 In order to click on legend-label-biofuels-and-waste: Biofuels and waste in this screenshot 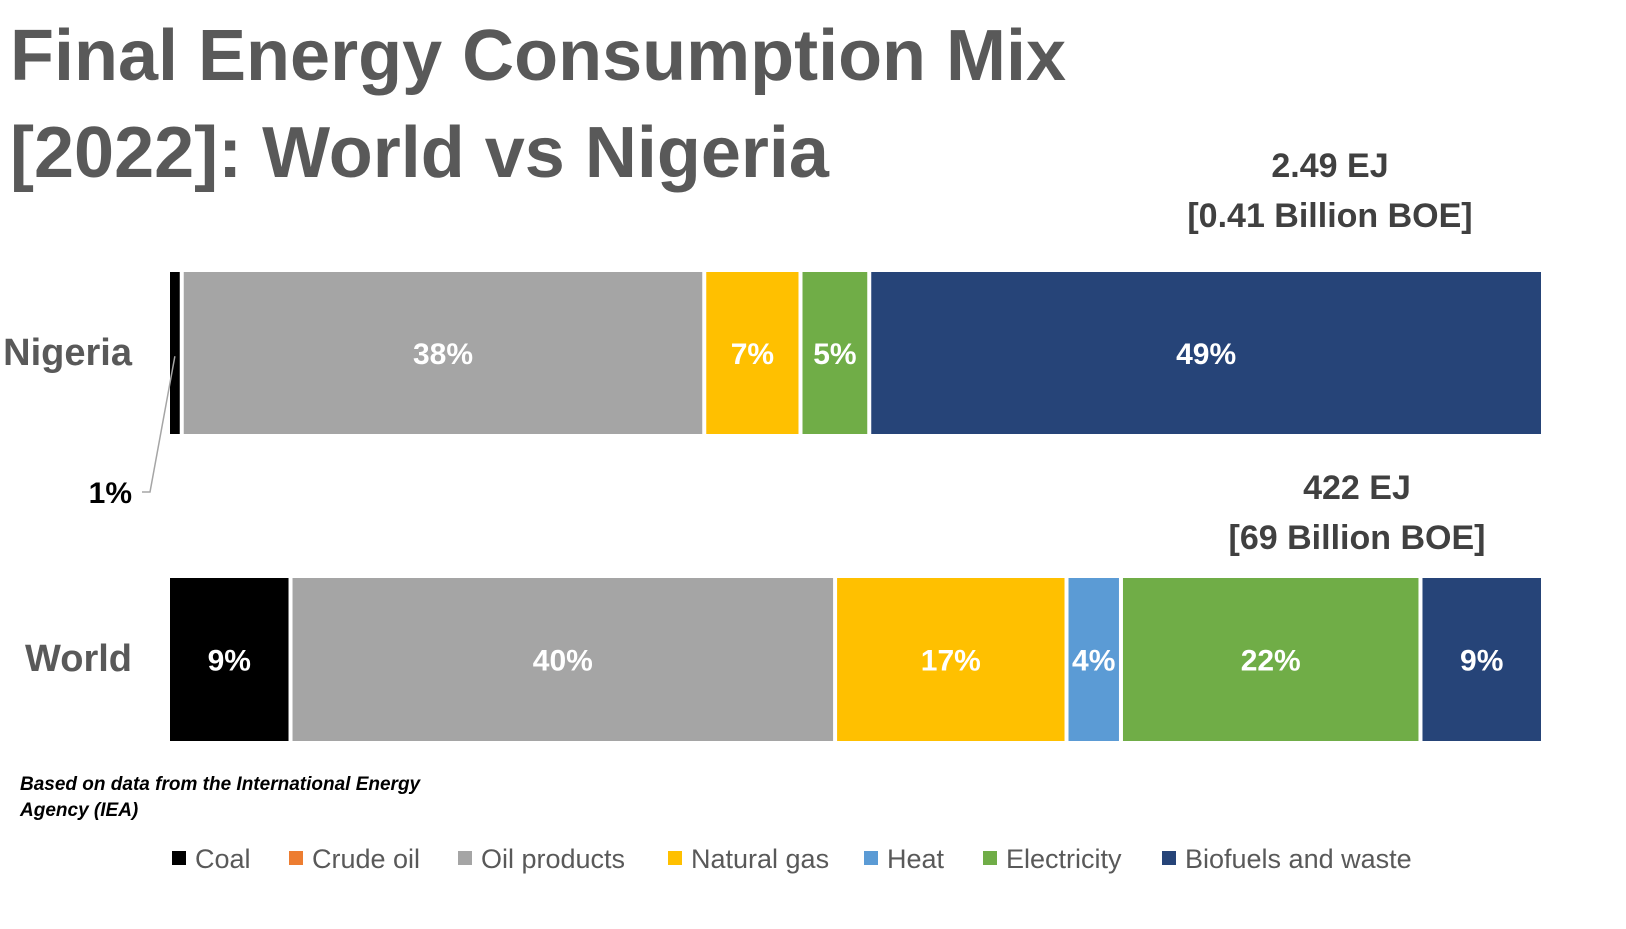, I will do `click(1298, 859)`.